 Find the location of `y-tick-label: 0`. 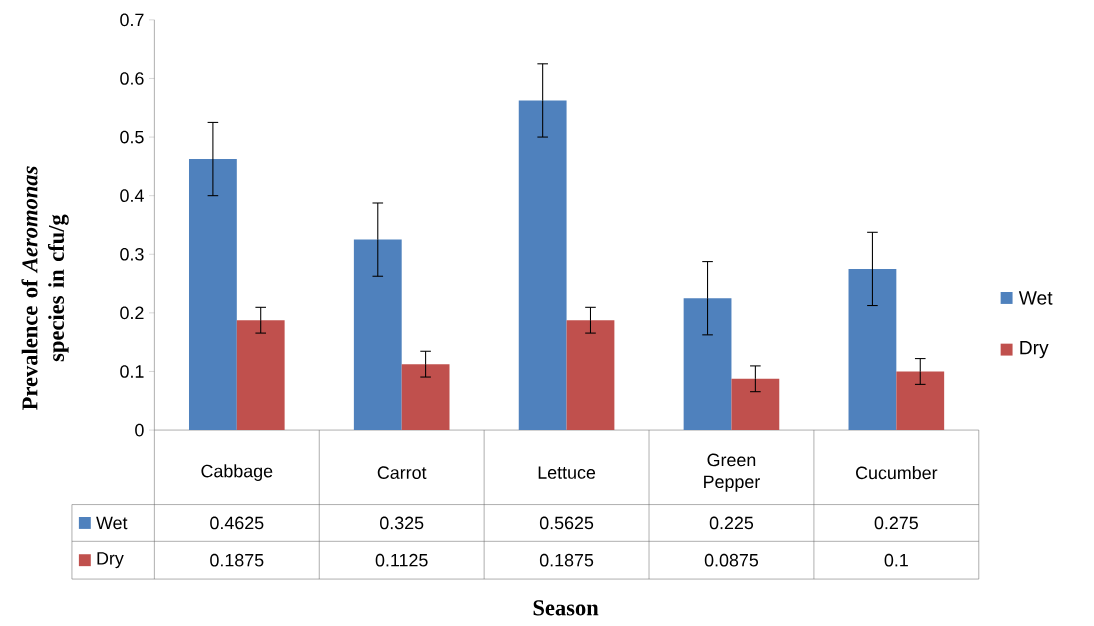

y-tick-label: 0 is located at coordinates (139, 430).